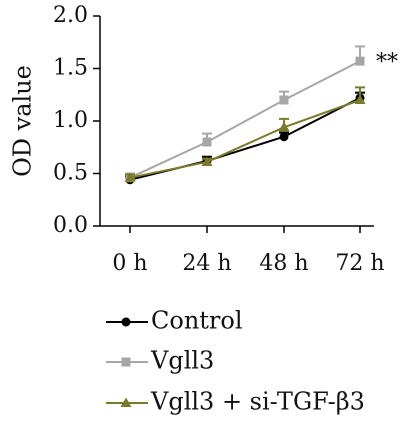  What do you see at coordinates (206, 263) in the screenshot?
I see `x-tick-label: 24 h` at bounding box center [206, 263].